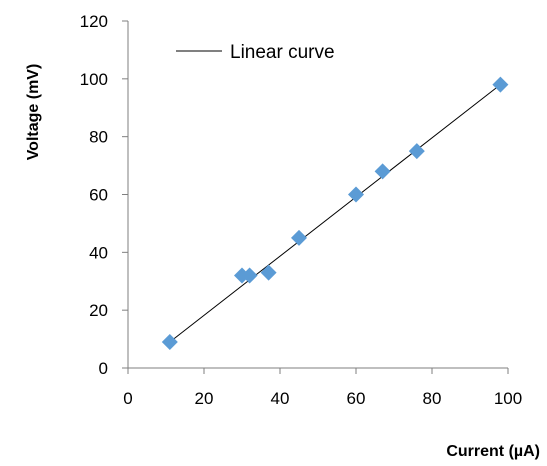 This screenshot has width=547, height=466. I want to click on x-tick-label: 80, so click(432, 398).